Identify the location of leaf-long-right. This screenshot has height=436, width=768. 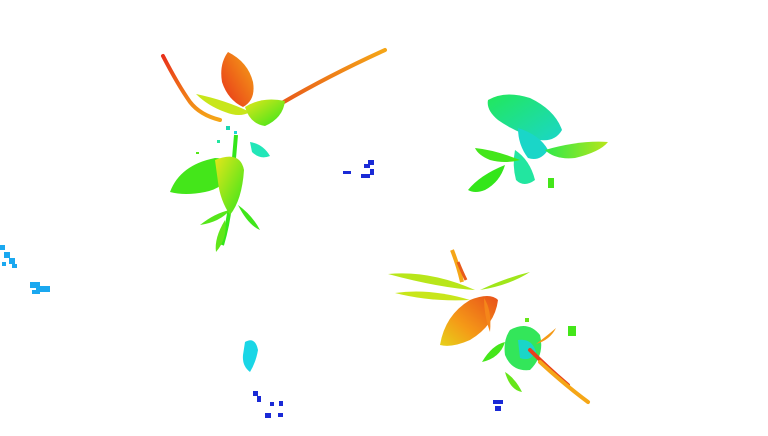
(576, 150).